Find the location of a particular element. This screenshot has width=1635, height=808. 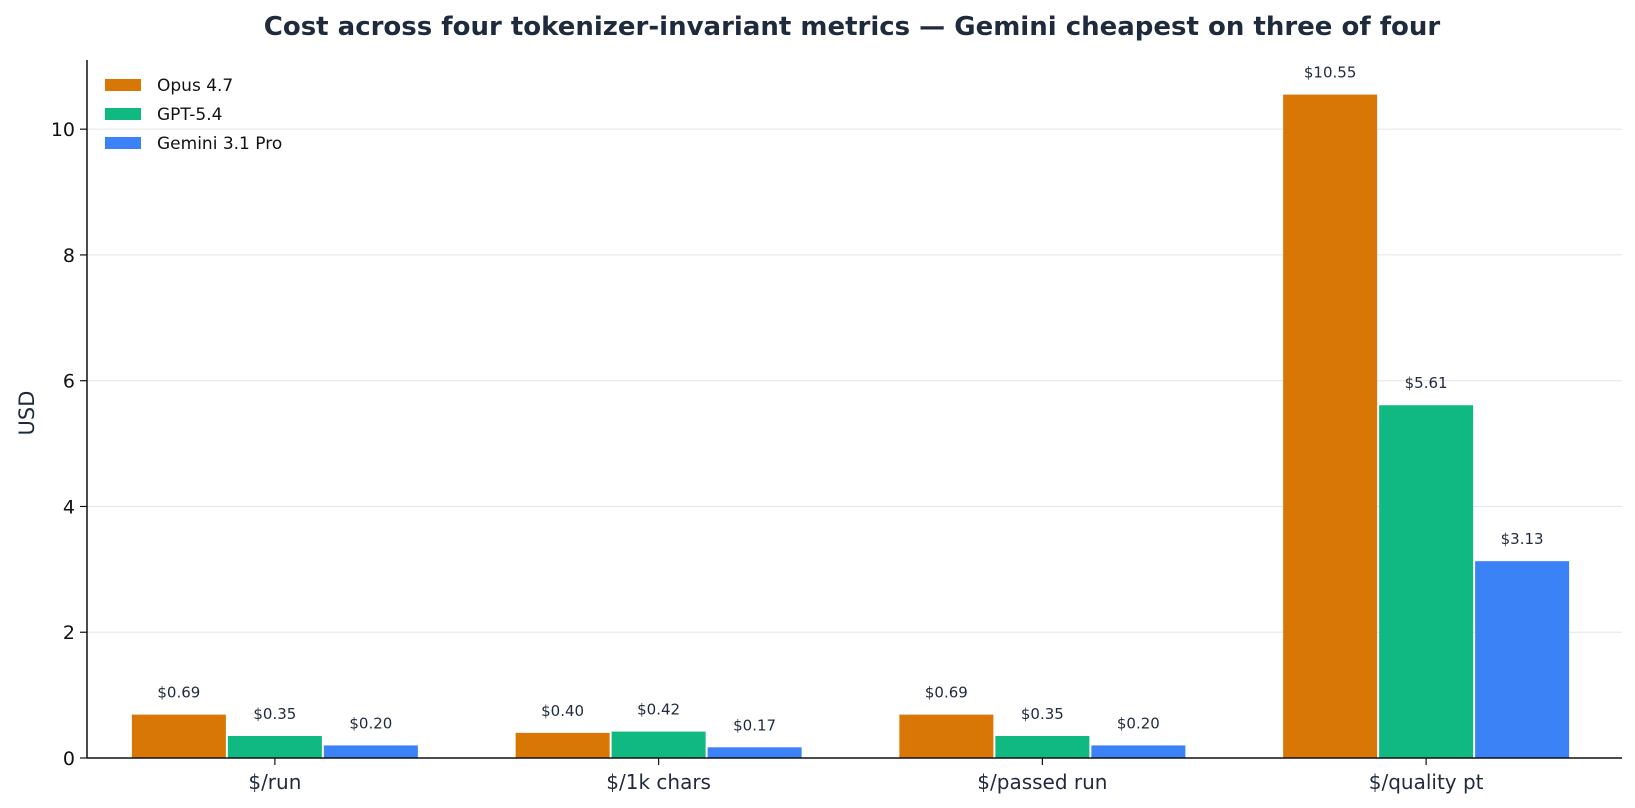

x-tick-label: $/quality pt is located at coordinates (1426, 782).